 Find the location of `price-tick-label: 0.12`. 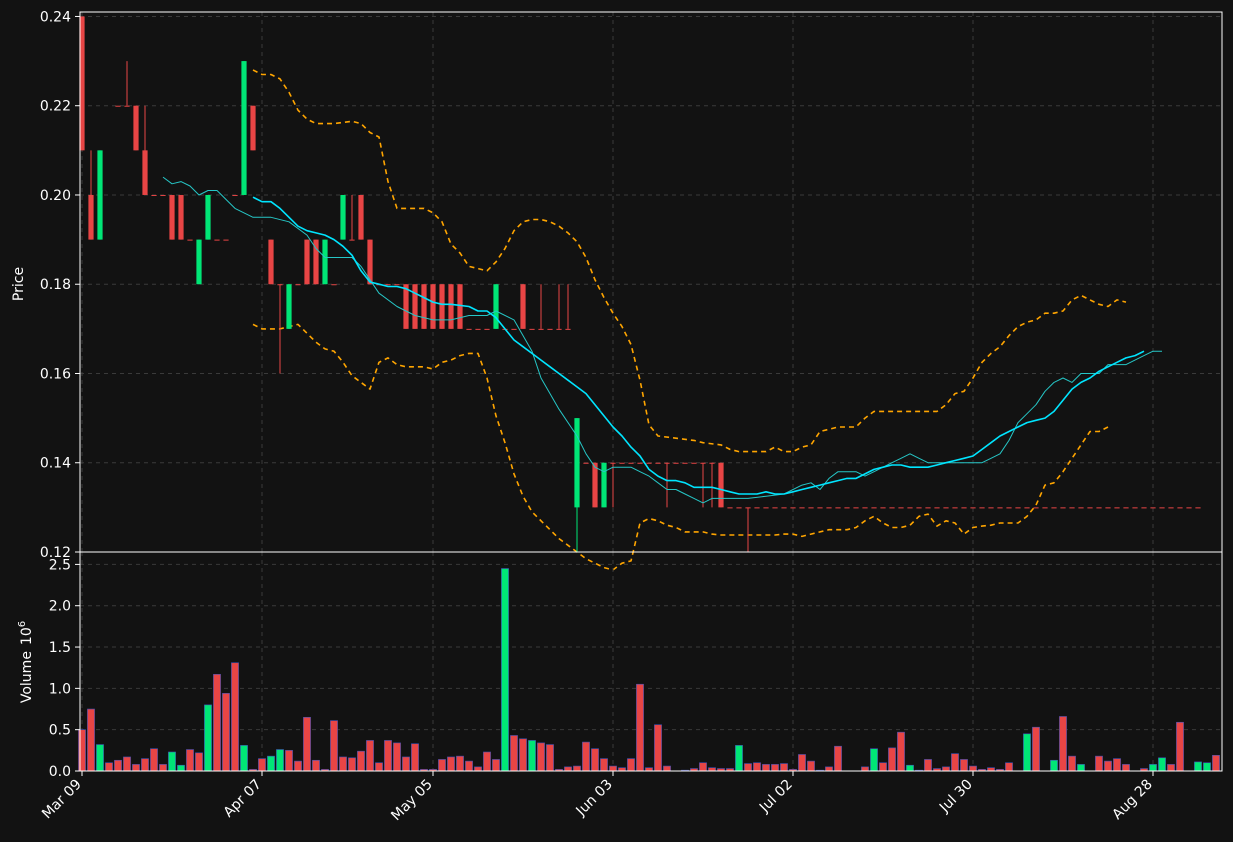

price-tick-label: 0.12 is located at coordinates (55, 553).